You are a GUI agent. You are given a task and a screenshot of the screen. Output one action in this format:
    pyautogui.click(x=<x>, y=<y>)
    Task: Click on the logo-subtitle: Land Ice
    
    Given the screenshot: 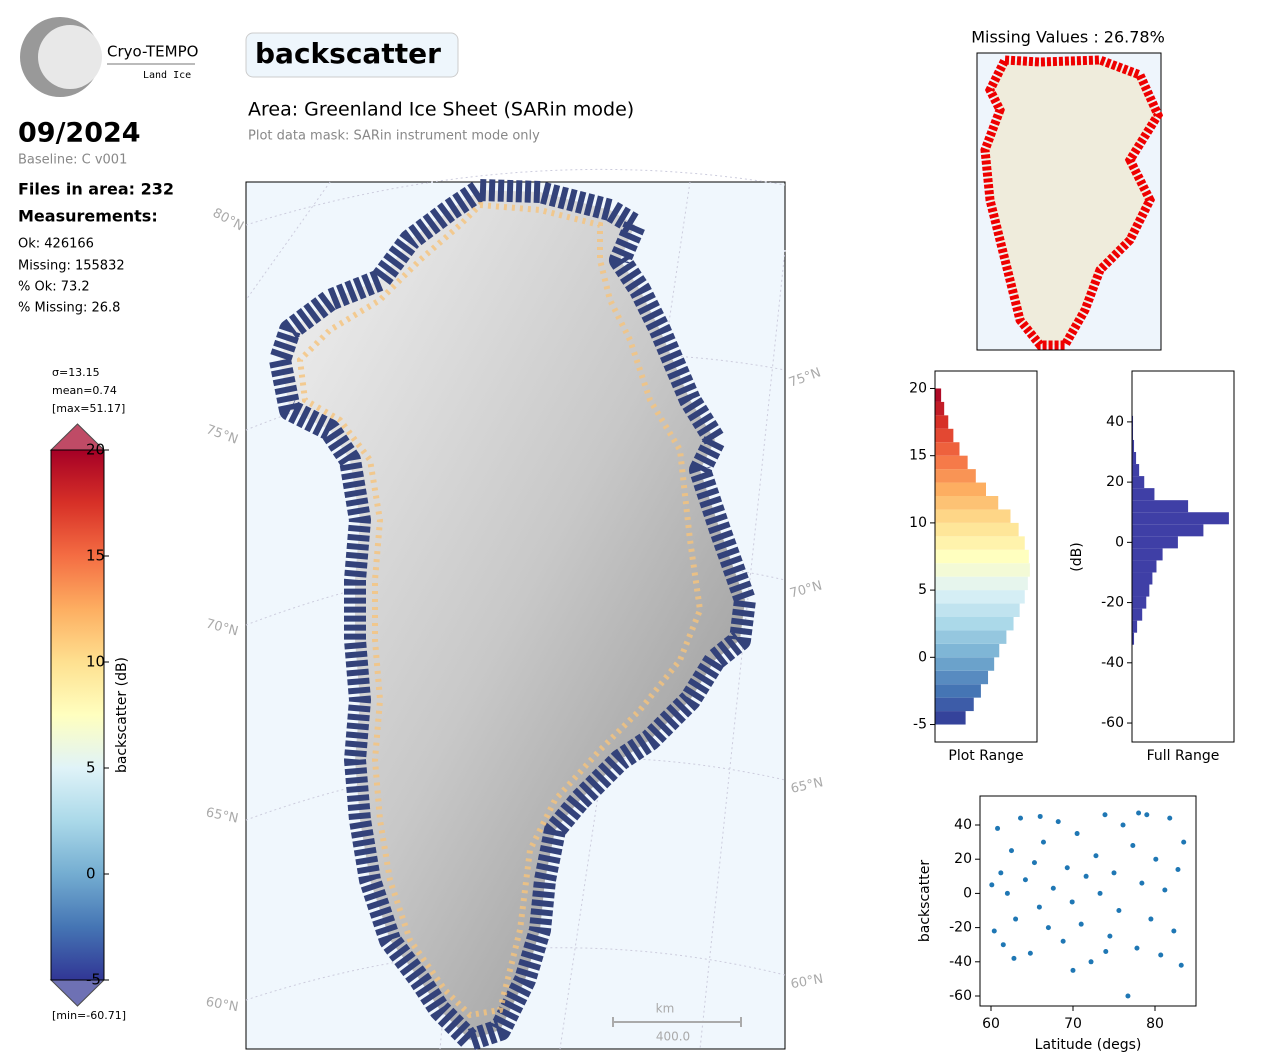 What is the action you would take?
    pyautogui.click(x=167, y=75)
    